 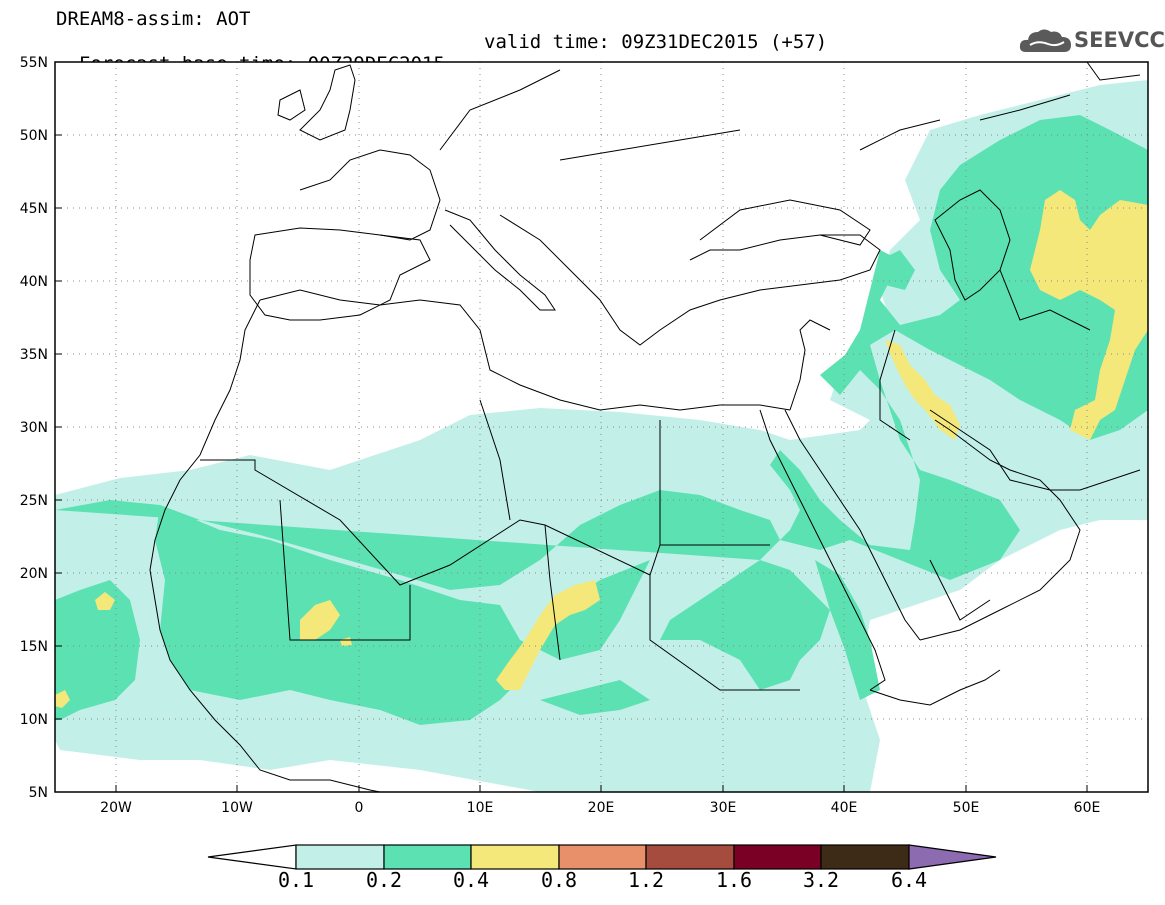 I want to click on lat-label: 15N, so click(x=34, y=647).